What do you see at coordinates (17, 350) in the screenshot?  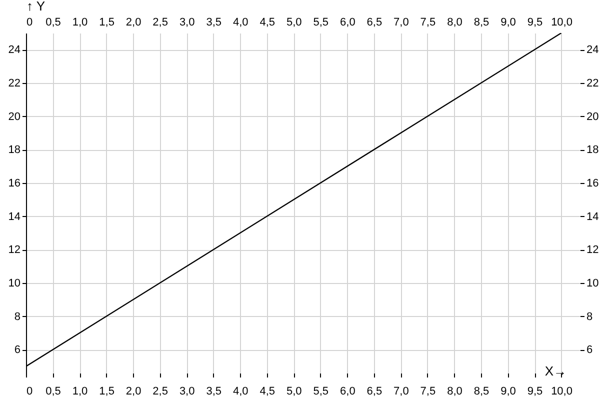 I see `y-tick-label: 6` at bounding box center [17, 350].